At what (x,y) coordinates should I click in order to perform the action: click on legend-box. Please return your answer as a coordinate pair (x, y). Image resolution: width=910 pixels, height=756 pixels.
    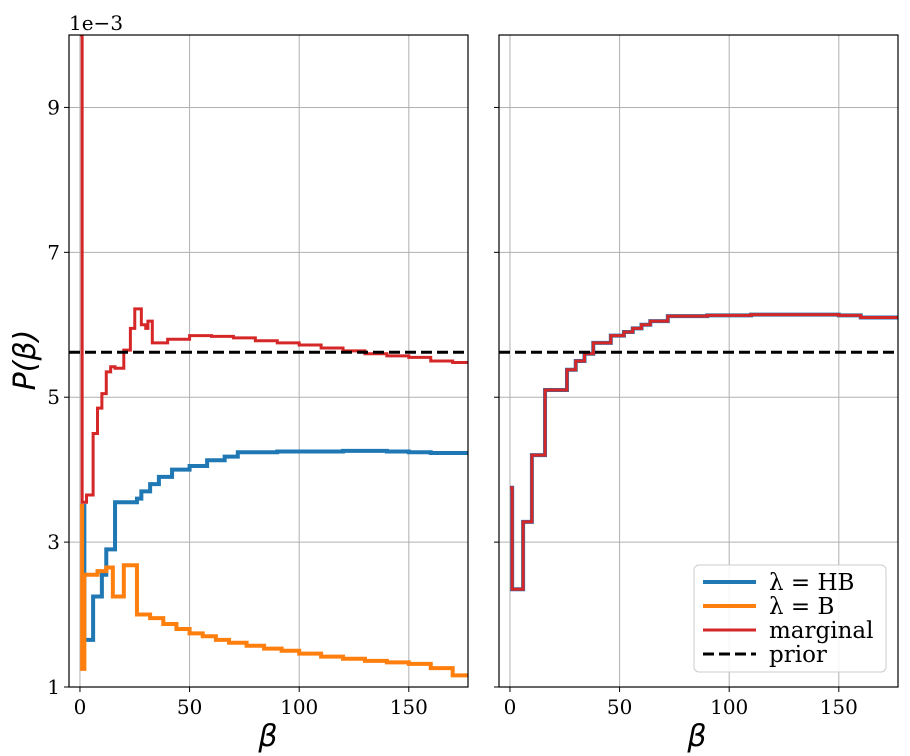
    Looking at the image, I should click on (790, 618).